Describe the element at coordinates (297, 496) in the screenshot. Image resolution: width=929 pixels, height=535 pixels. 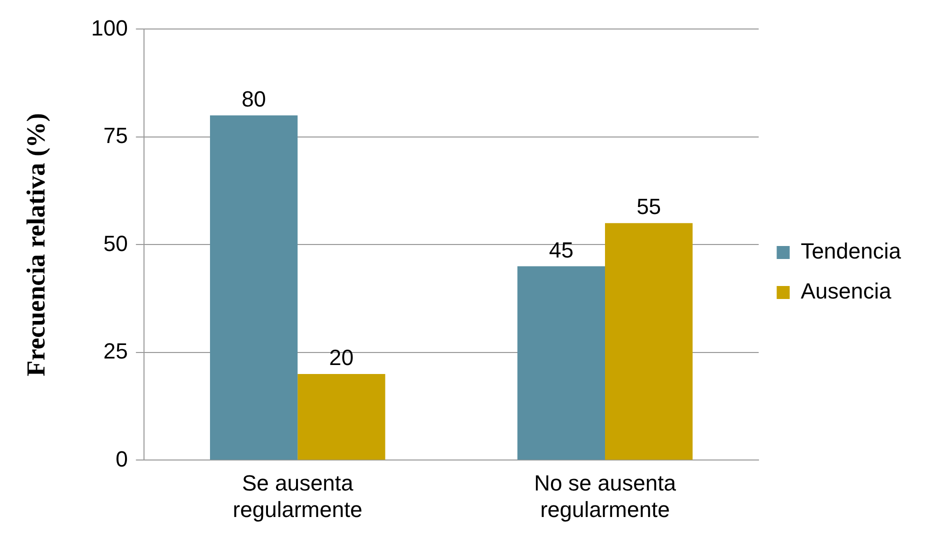
I see `x-tick-label: Se ausenta regularmente` at that location.